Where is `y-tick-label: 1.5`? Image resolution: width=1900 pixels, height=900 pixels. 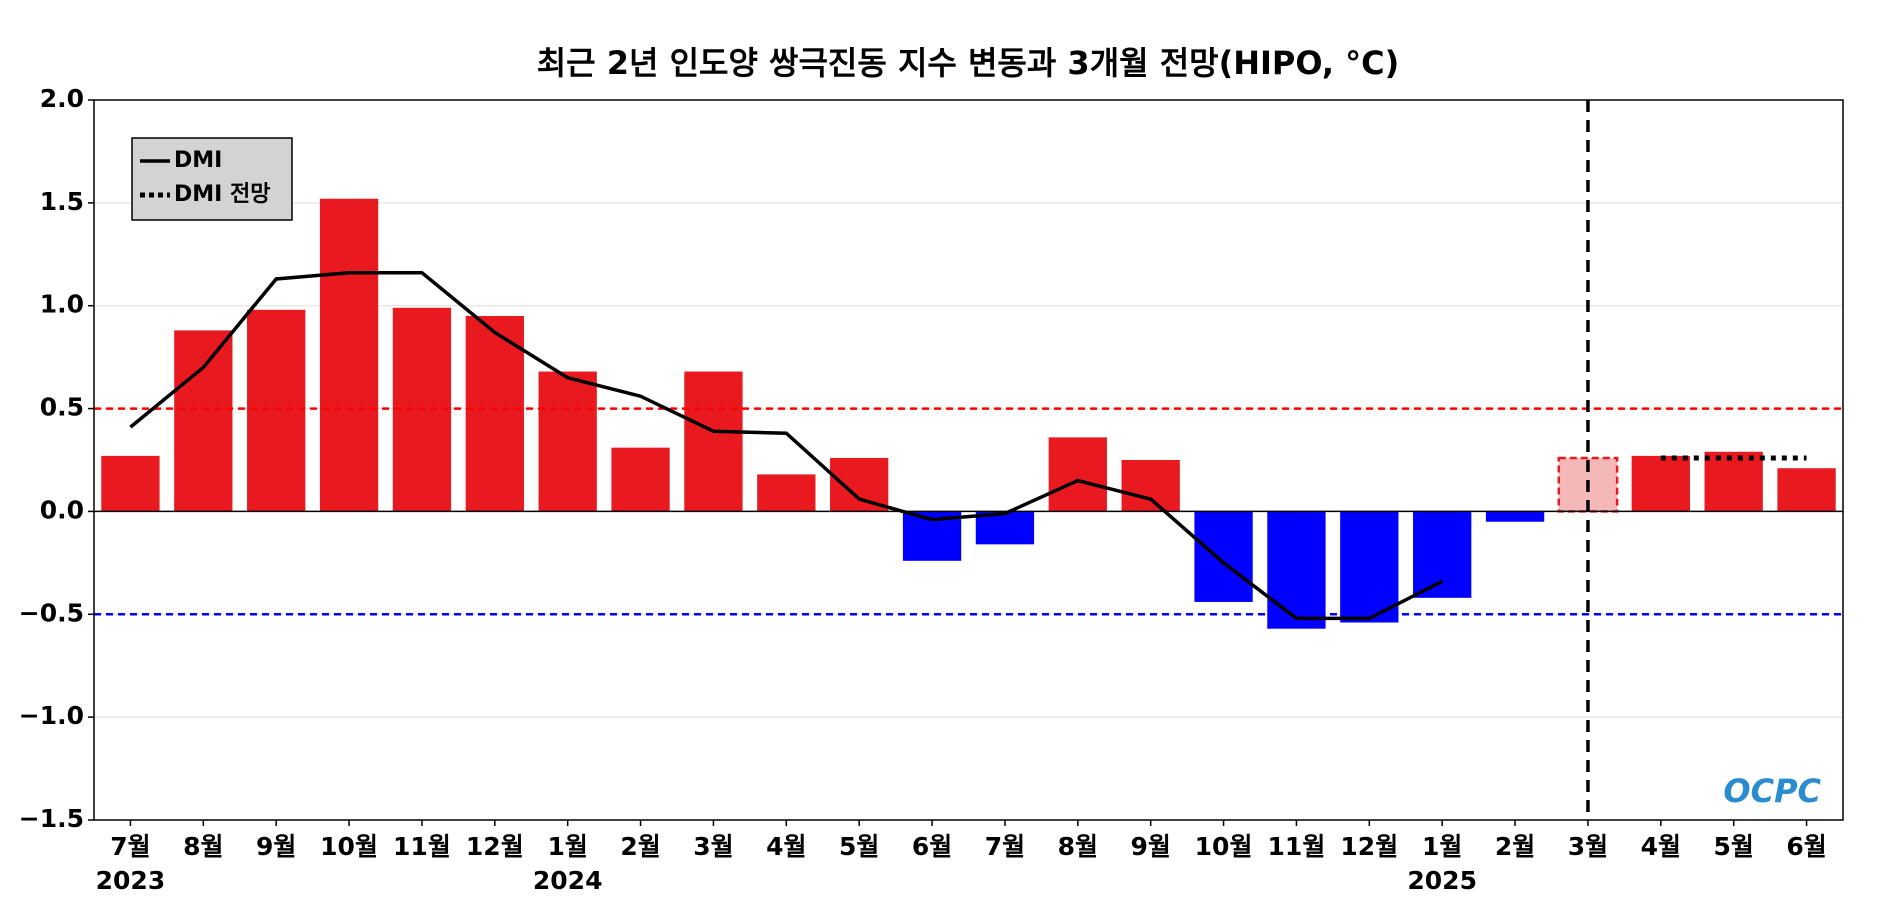
y-tick-label: 1.5 is located at coordinates (62, 201).